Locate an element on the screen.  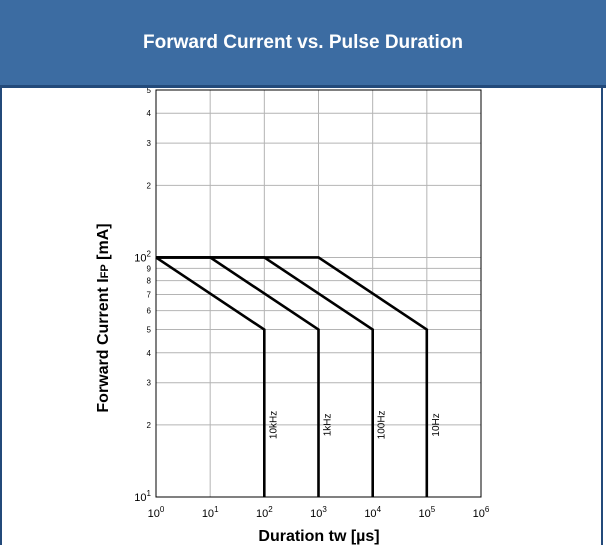
annotation-10Hz: 10Hz is located at coordinates (436, 424).